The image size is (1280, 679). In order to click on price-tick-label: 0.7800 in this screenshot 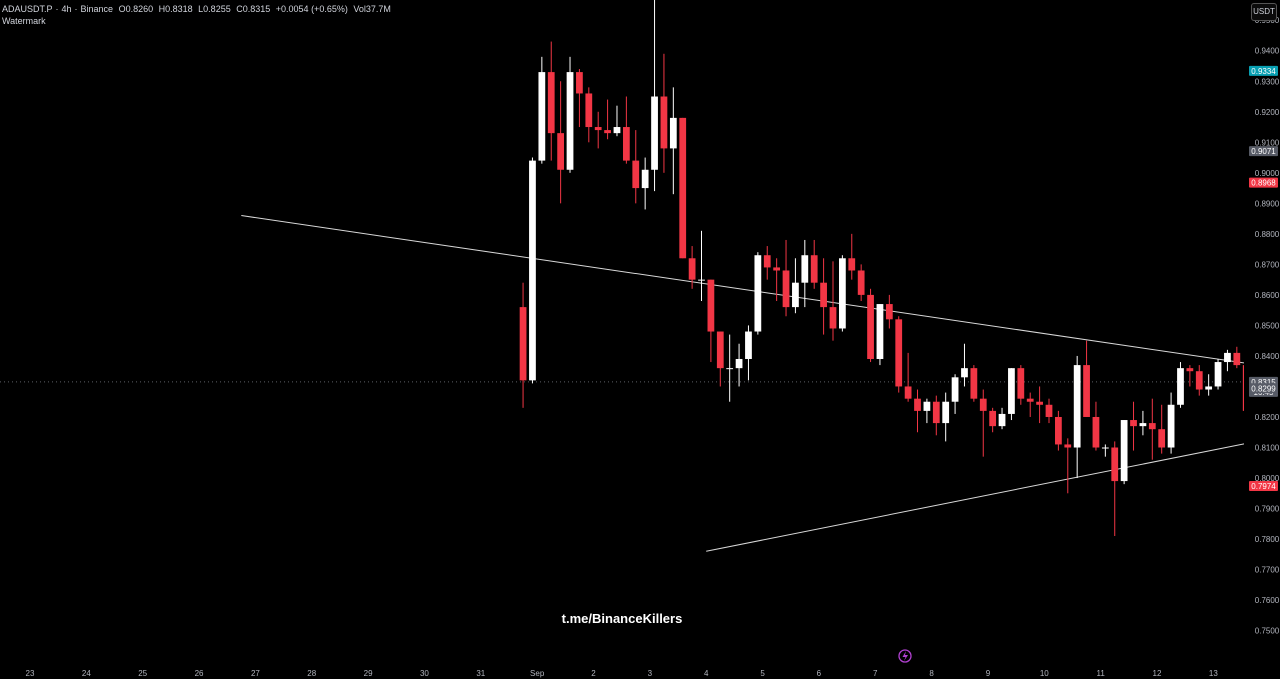, I will do `click(1267, 539)`.